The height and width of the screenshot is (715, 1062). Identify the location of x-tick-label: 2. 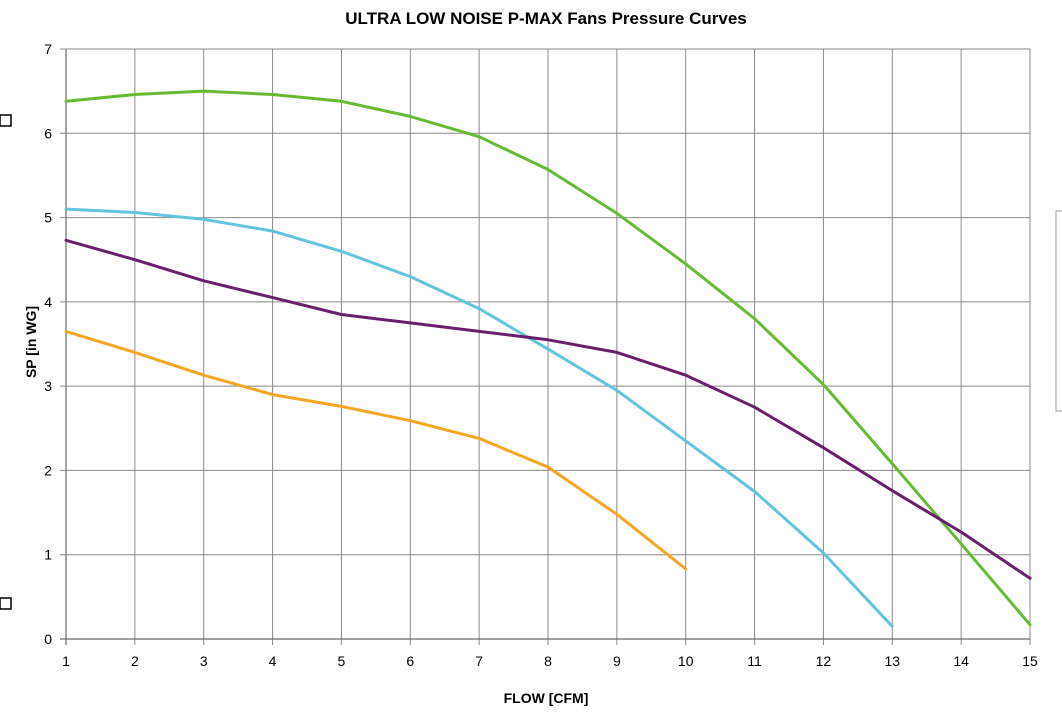
(135, 661).